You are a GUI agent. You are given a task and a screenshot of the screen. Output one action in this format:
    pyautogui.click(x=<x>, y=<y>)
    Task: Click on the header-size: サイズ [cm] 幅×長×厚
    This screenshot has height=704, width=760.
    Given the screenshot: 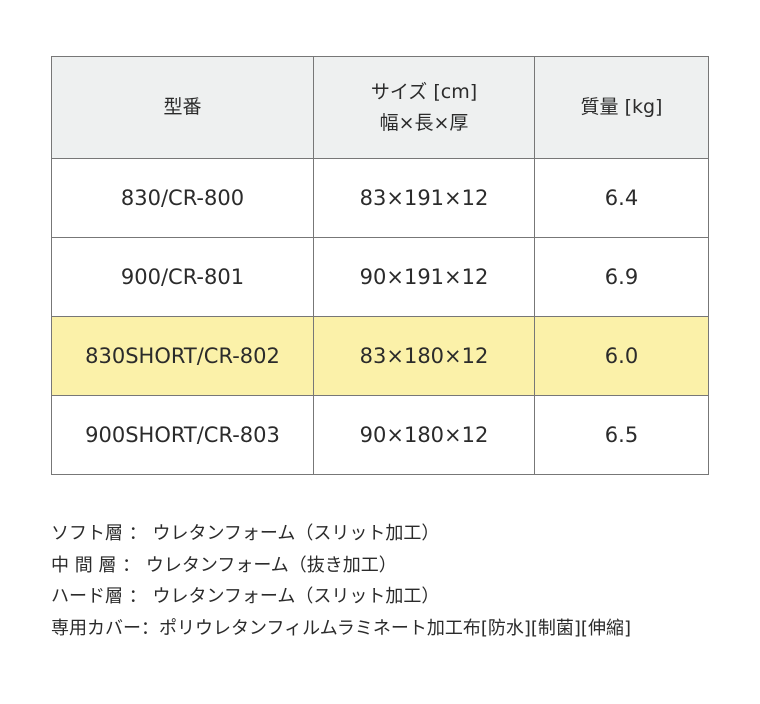 What is the action you would take?
    pyautogui.click(x=424, y=107)
    